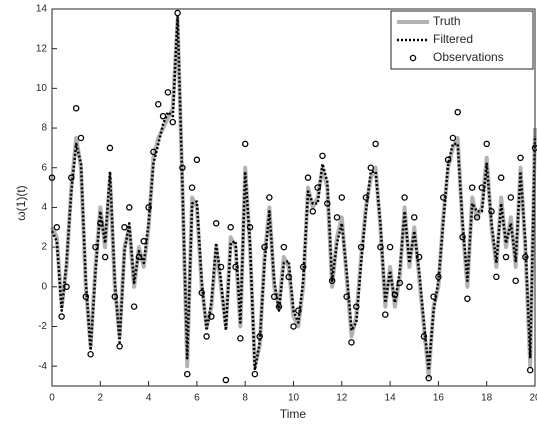 This screenshot has height=427, width=537. What do you see at coordinates (101, 398) in the screenshot?
I see `x-tick-label: 2` at bounding box center [101, 398].